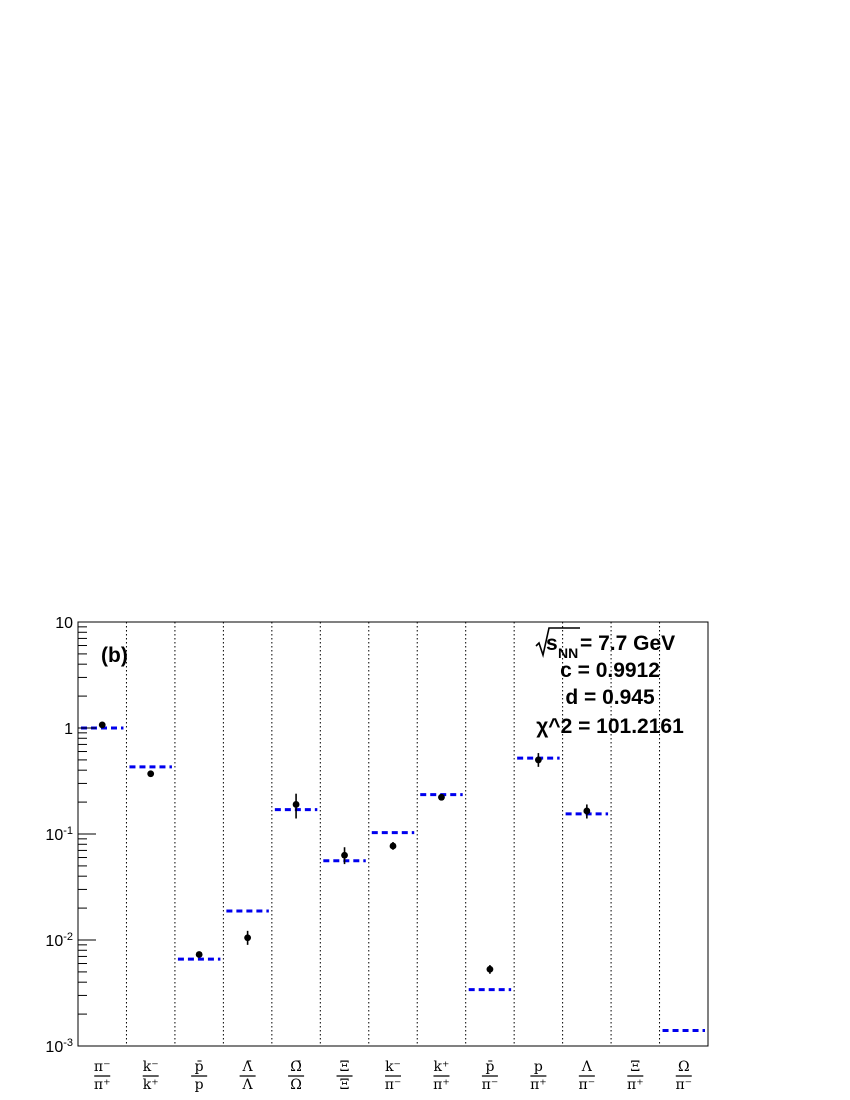 The width and height of the screenshot is (850, 1100). Describe the element at coordinates (344, 847) in the screenshot. I see `data-series` at that location.